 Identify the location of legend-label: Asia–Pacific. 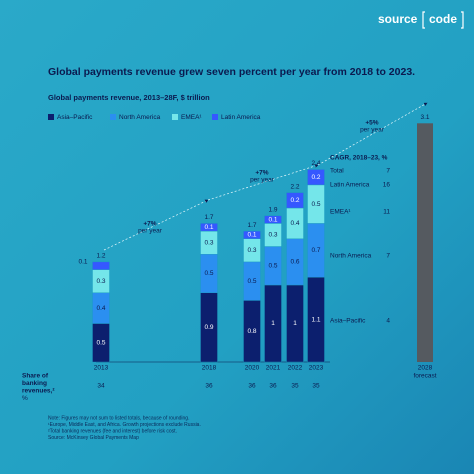
(75, 117).